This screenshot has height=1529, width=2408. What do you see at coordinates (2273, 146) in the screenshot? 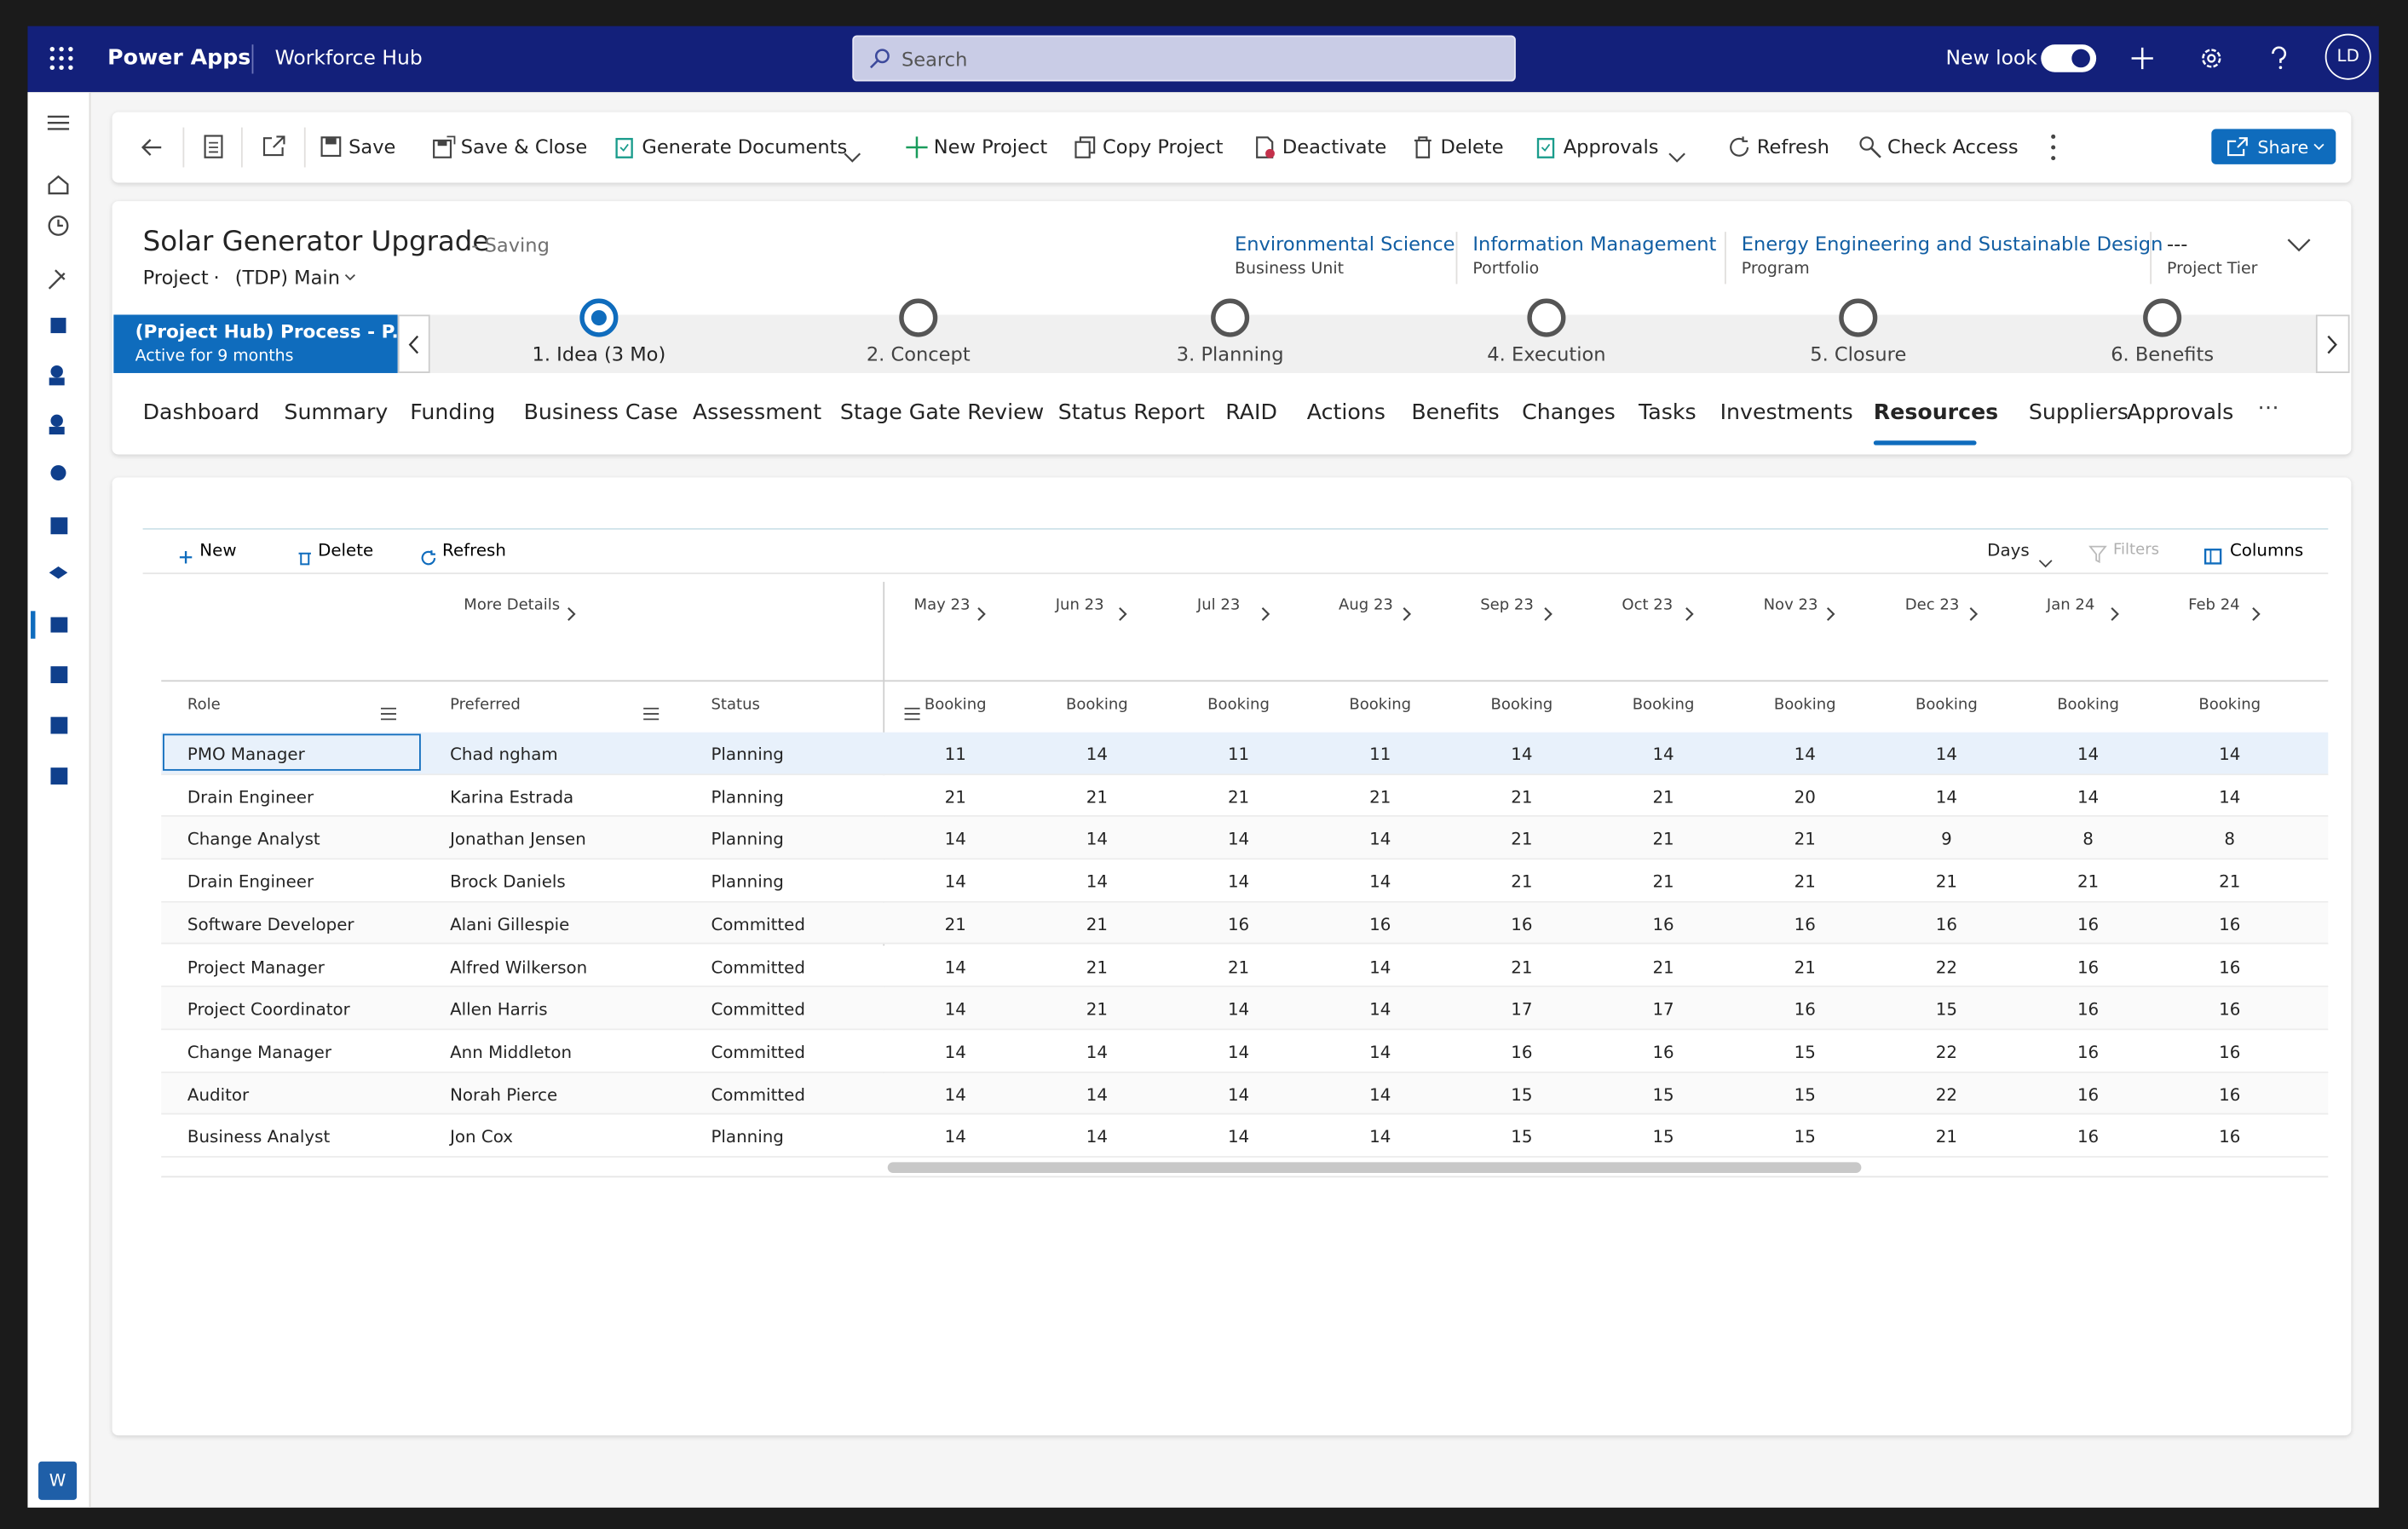
I see `share-button: Share` at bounding box center [2273, 146].